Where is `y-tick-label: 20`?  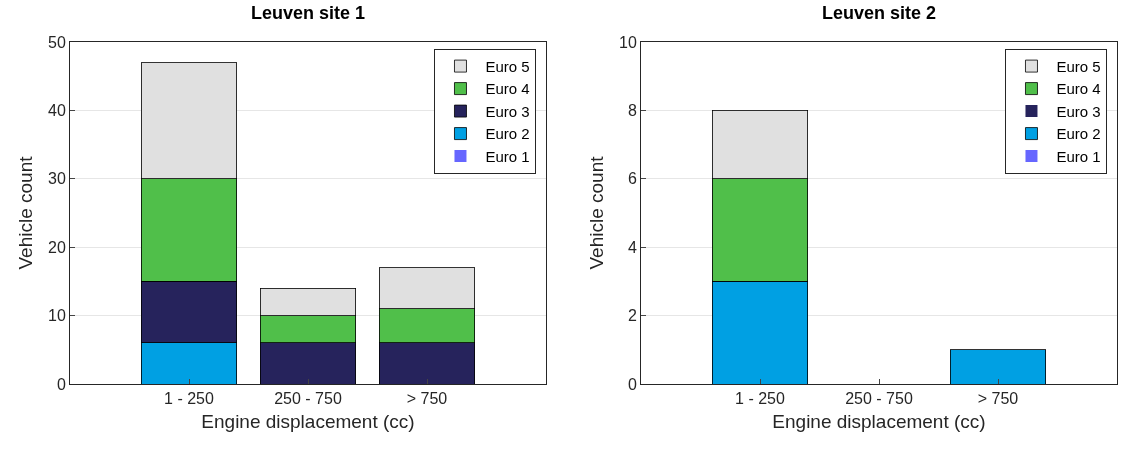
y-tick-label: 20 is located at coordinates (57, 247).